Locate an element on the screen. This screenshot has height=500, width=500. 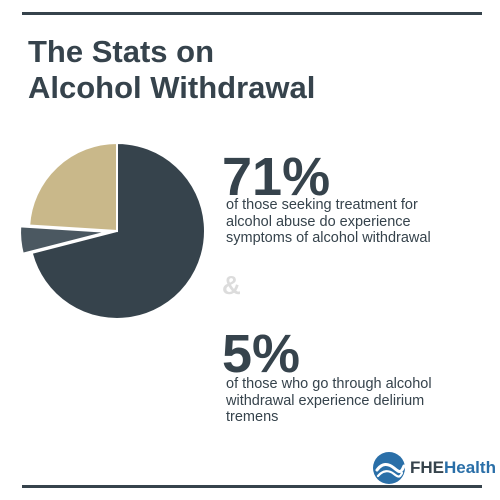
stat-71-line-3: symptoms of alcohol withdrawal is located at coordinates (328, 238).